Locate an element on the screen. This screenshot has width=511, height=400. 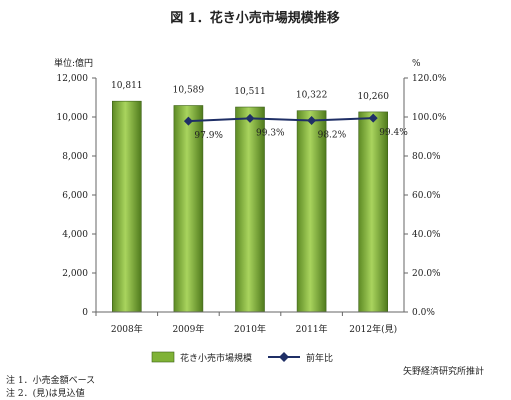
bar-value-label: 10,260 is located at coordinates (373, 97).